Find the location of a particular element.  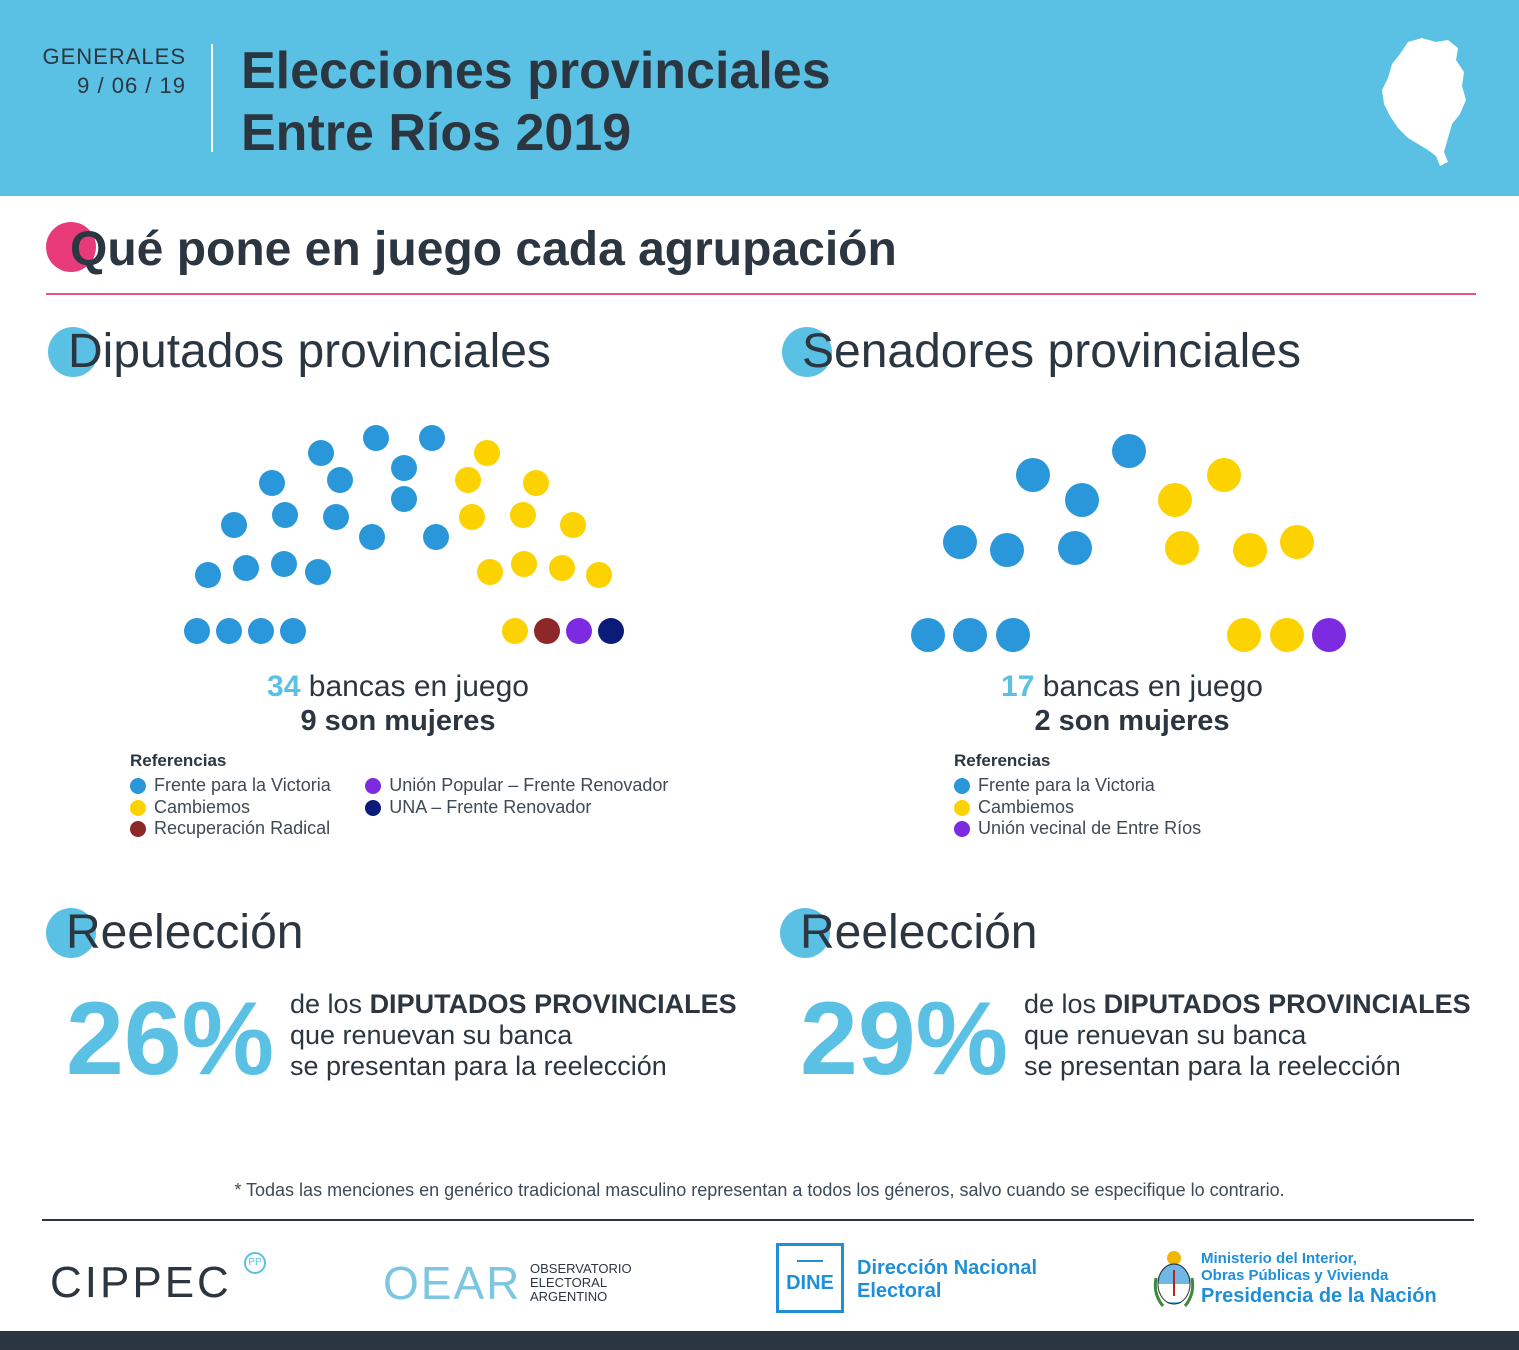

senadores-women: 2 son mujeres is located at coordinates (1132, 721).